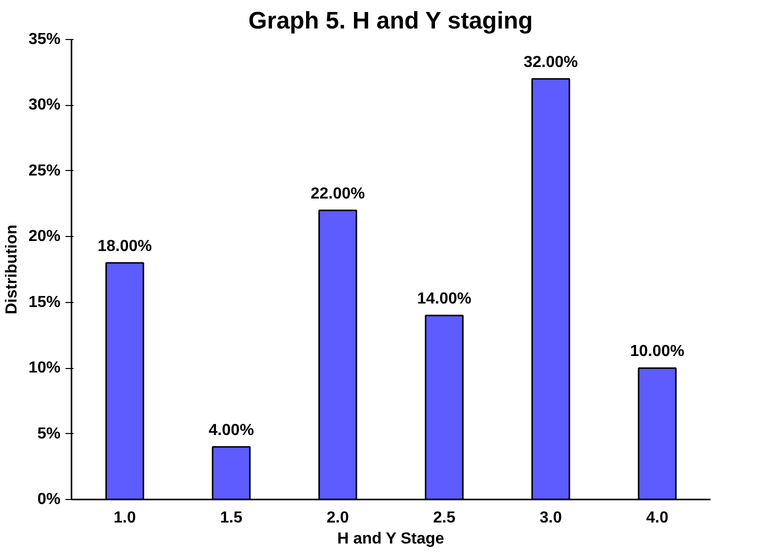 This screenshot has height=560, width=778. What do you see at coordinates (231, 518) in the screenshot?
I see `x-tick-label: 1.5` at bounding box center [231, 518].